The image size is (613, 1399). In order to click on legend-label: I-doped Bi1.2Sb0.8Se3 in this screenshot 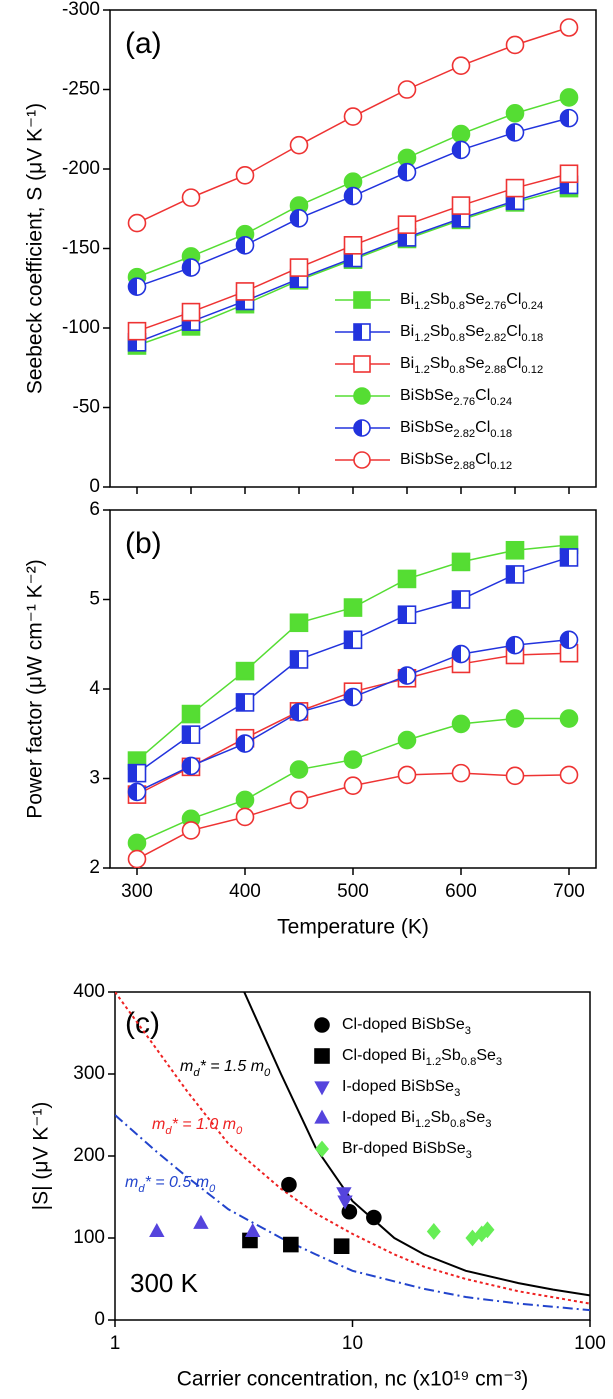, I will do `click(416, 1119)`.